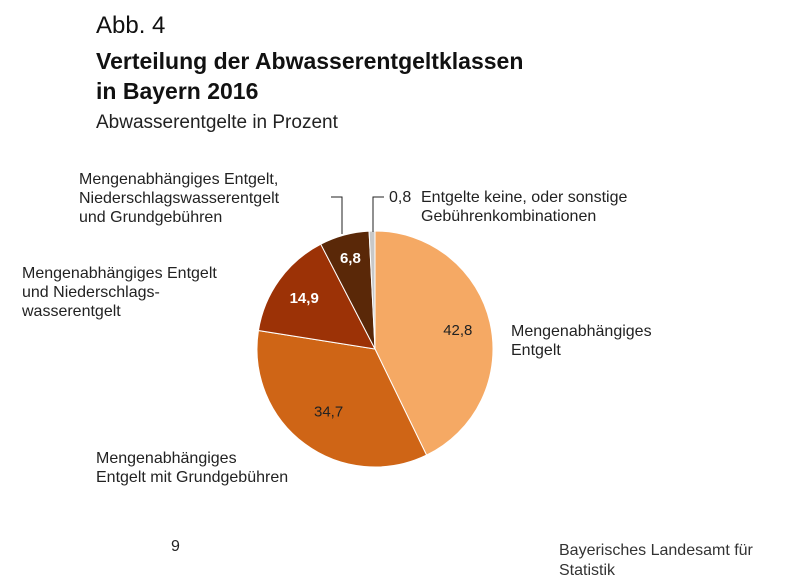 Image resolution: width=800 pixels, height=581 pixels. I want to click on chart-subtitle: Abwasserentgelte in Prozent, so click(217, 122).